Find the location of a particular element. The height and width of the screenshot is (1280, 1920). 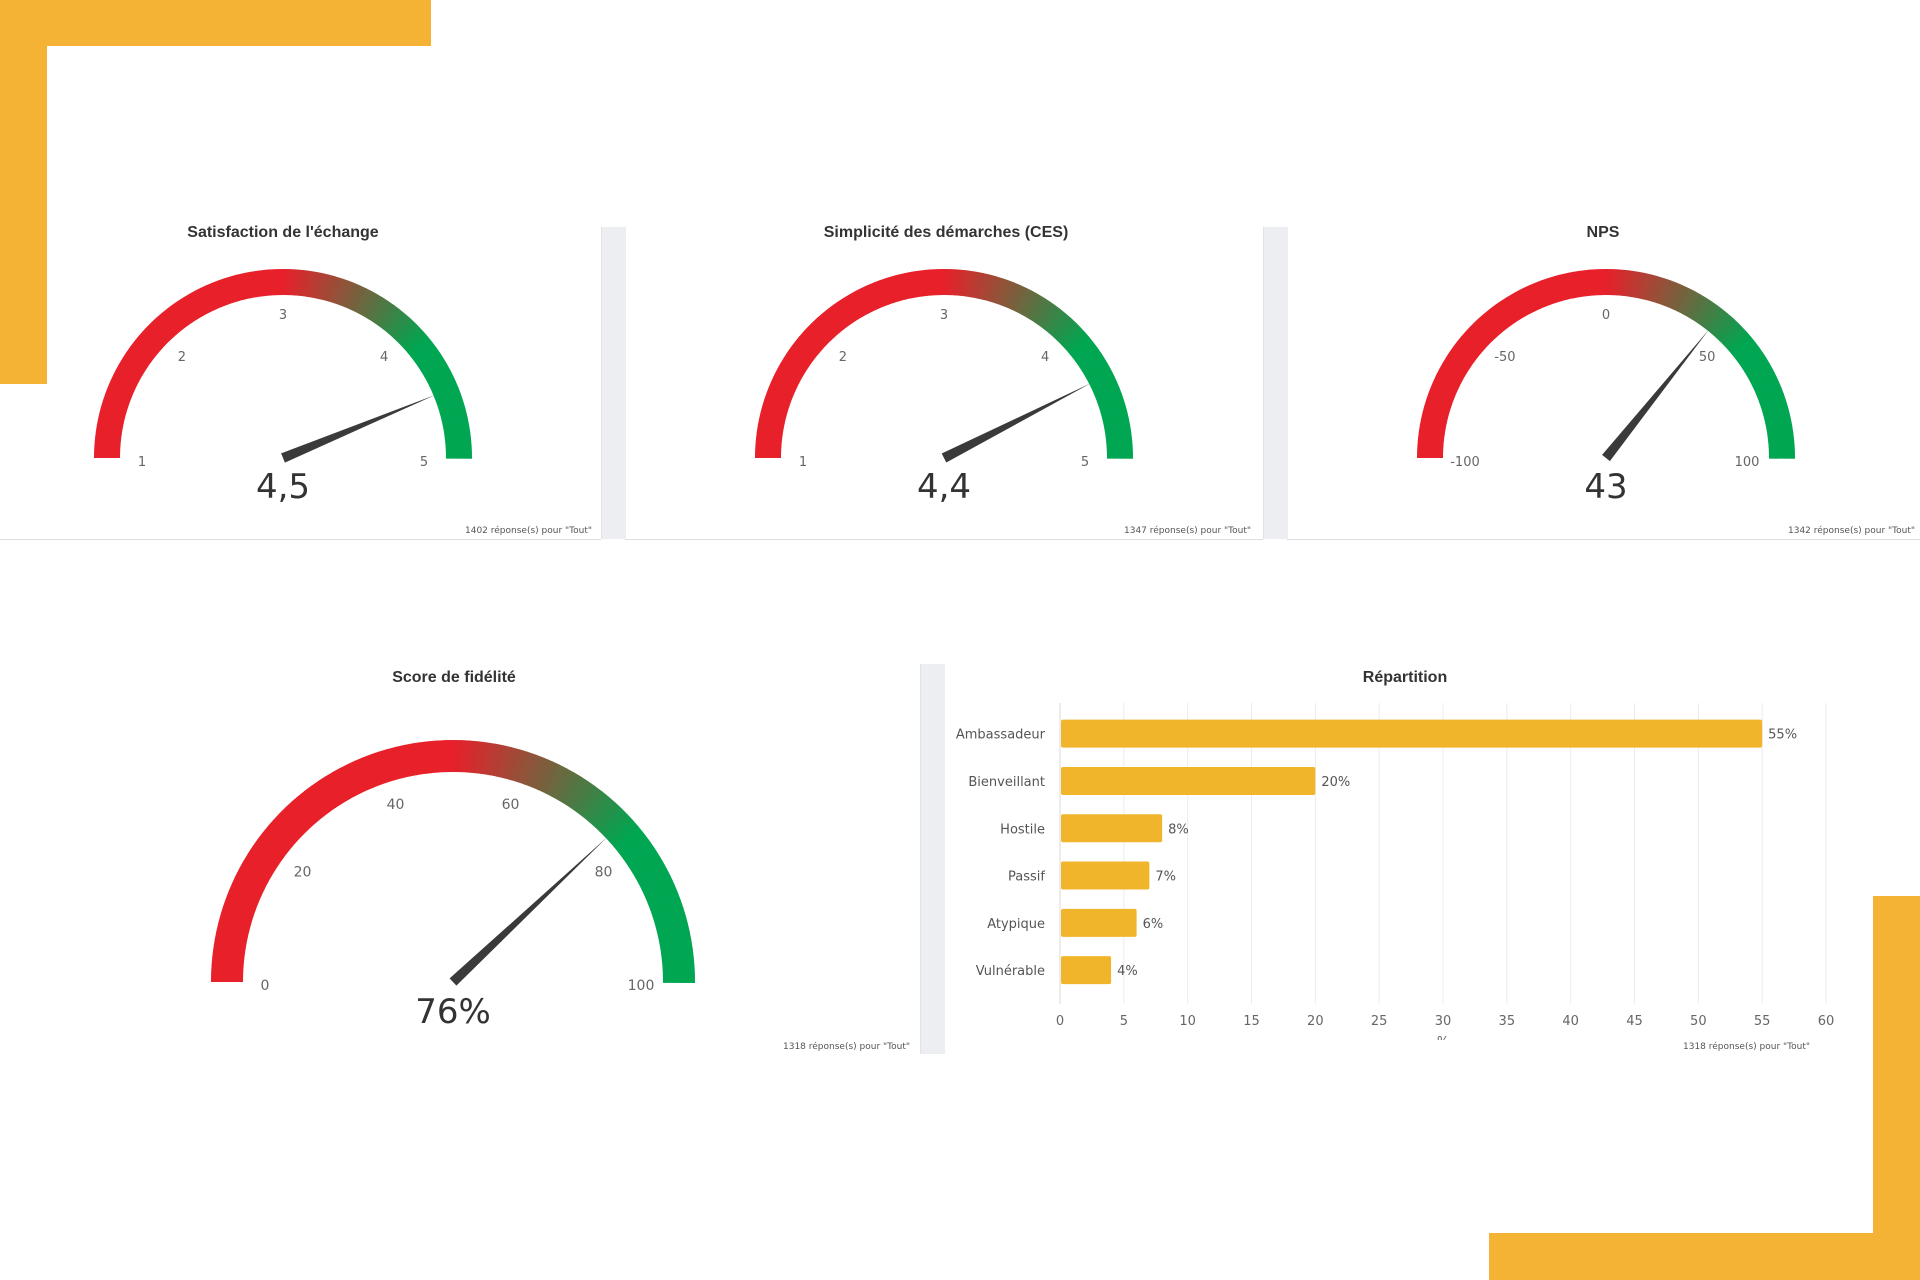

category-label: Hostile is located at coordinates (1022, 829).